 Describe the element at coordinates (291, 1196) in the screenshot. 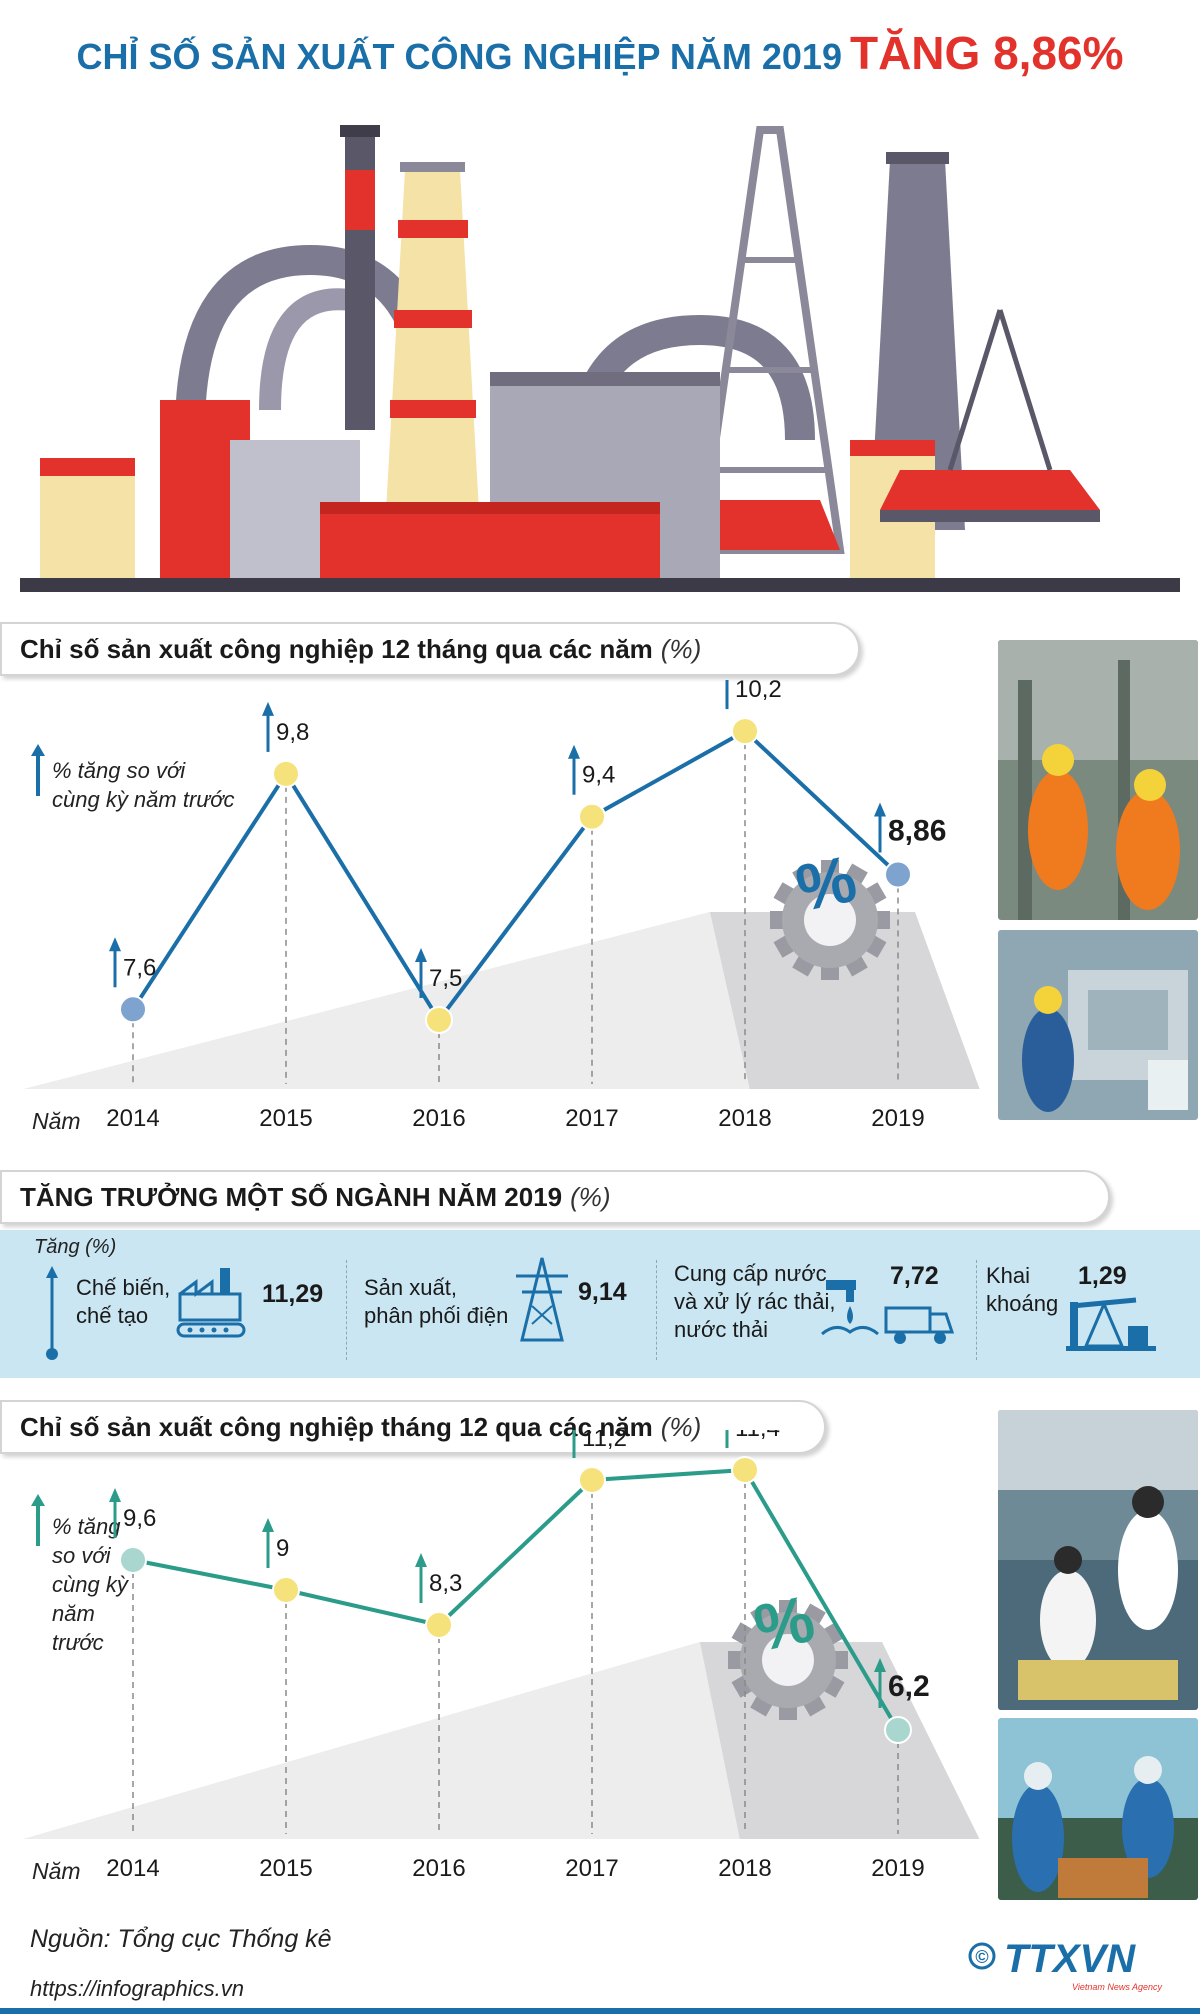

I see `sectors-title: TĂNG TRƯỞNG MỘT SỐ NGÀNH NĂM 2019` at that location.